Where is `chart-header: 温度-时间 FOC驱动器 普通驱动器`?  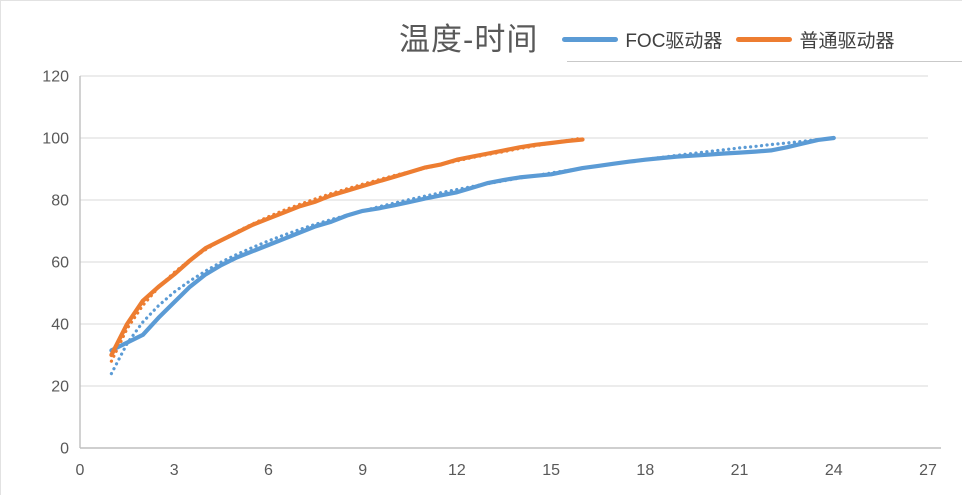 chart-header: 温度-时间 FOC驱动器 普通驱动器 is located at coordinates (646, 39).